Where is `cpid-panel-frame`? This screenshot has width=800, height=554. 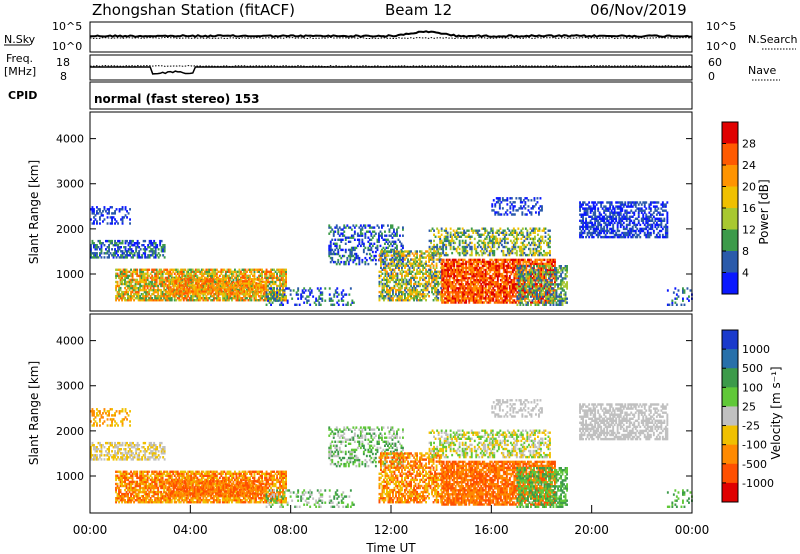 cpid-panel-frame is located at coordinates (391, 95).